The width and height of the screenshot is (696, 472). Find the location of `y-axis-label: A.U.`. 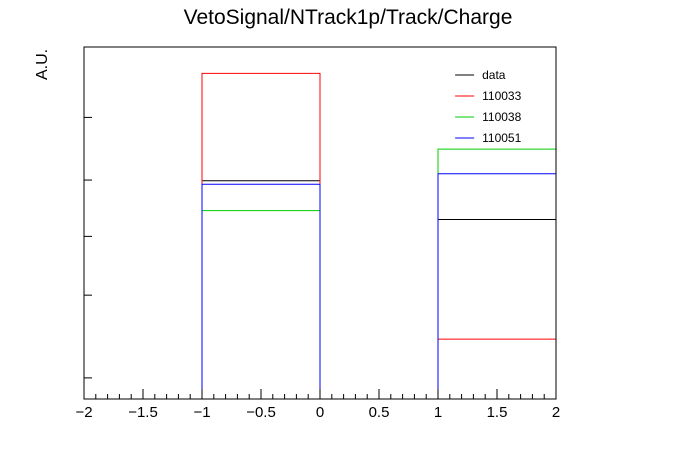

y-axis-label: A.U. is located at coordinates (42, 64).